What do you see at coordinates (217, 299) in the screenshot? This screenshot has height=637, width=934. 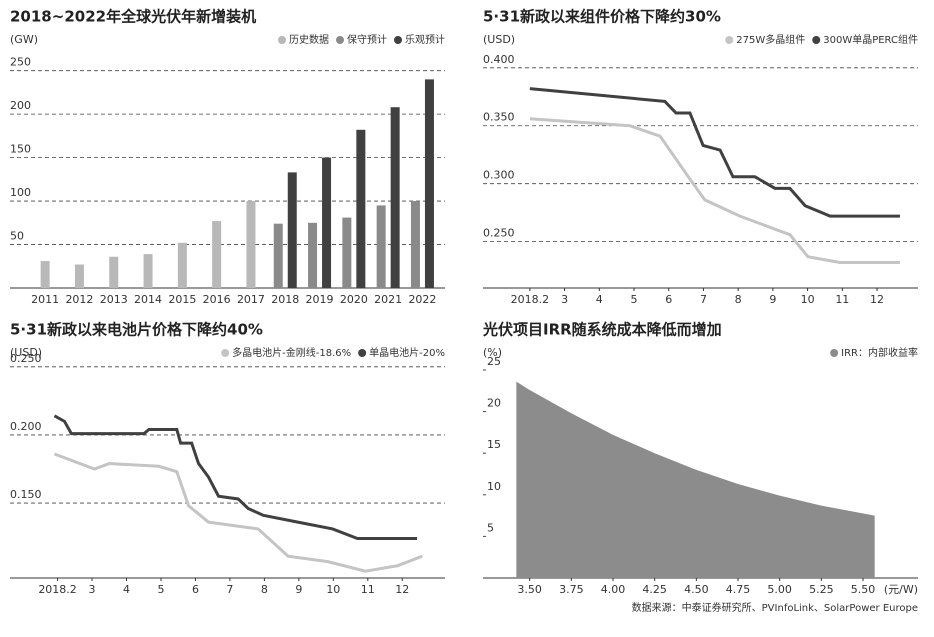 I see `x-tick-label: 2016` at bounding box center [217, 299].